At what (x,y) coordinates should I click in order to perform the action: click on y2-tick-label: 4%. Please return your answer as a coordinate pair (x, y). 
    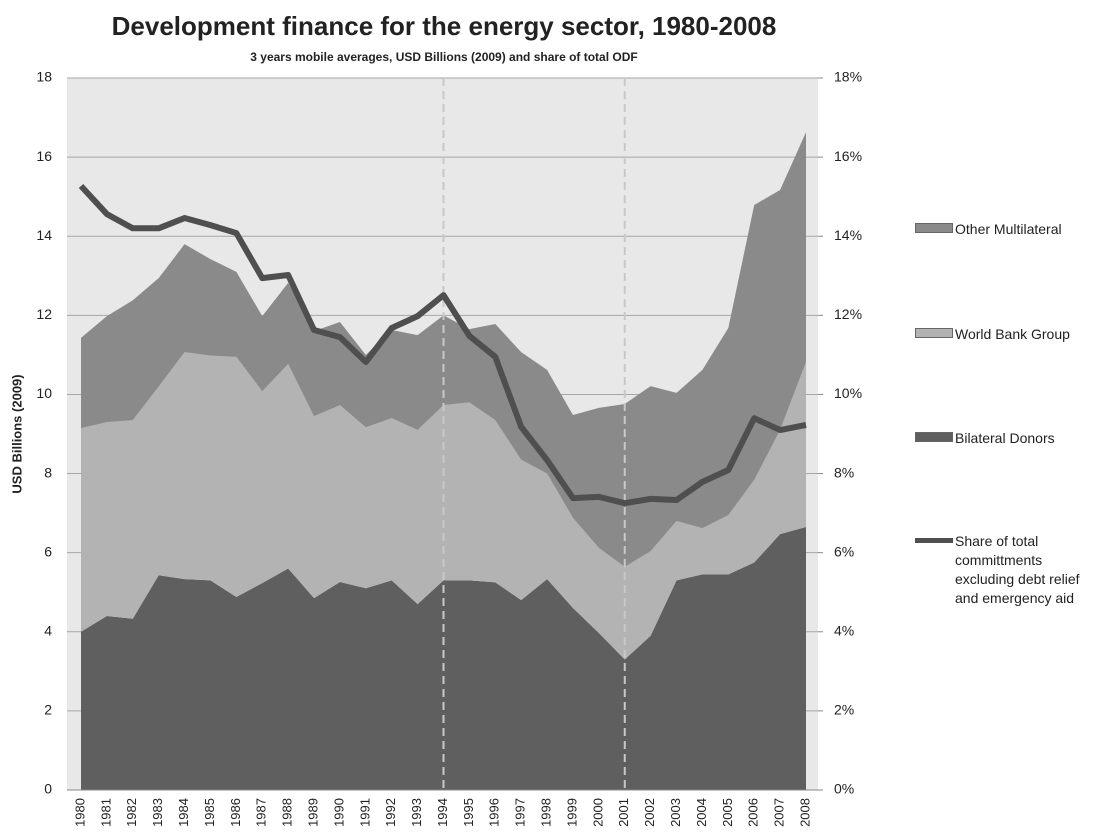
    Looking at the image, I should click on (844, 630).